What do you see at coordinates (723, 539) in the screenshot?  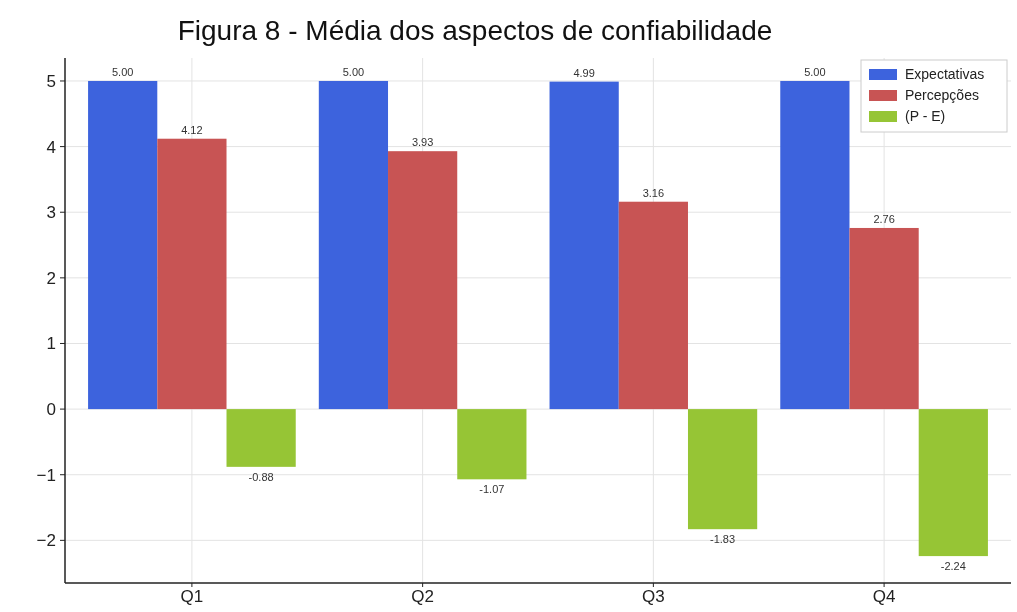 I see `data-label: -1.83` at bounding box center [723, 539].